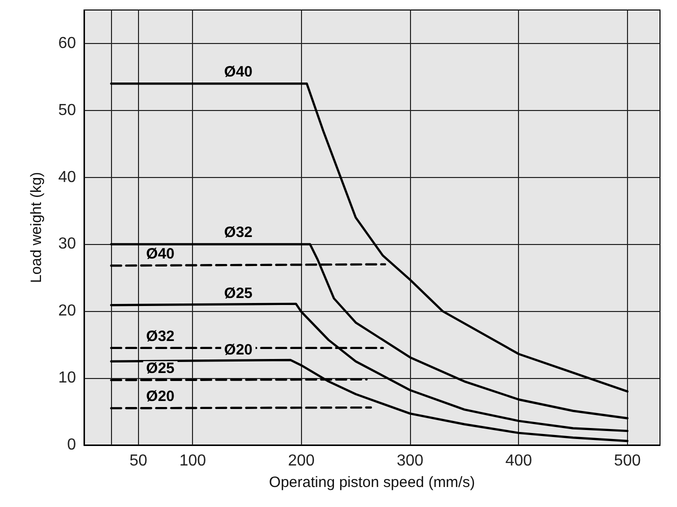  What do you see at coordinates (67, 378) in the screenshot?
I see `y-tick-label: 10` at bounding box center [67, 378].